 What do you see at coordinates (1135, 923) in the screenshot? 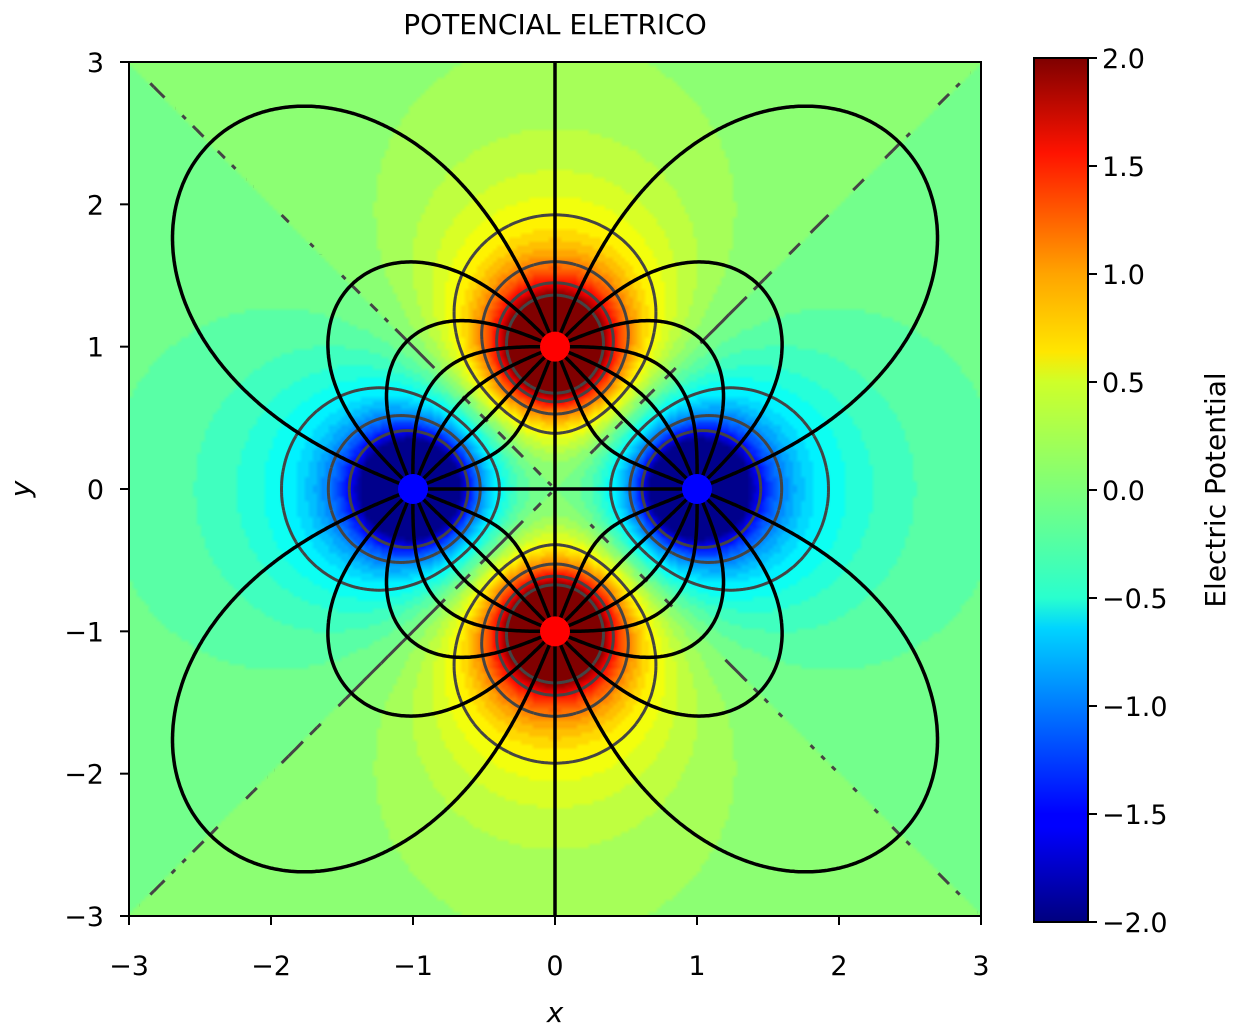
I see `colorbar-tick-label: −2.0` at bounding box center [1135, 923].